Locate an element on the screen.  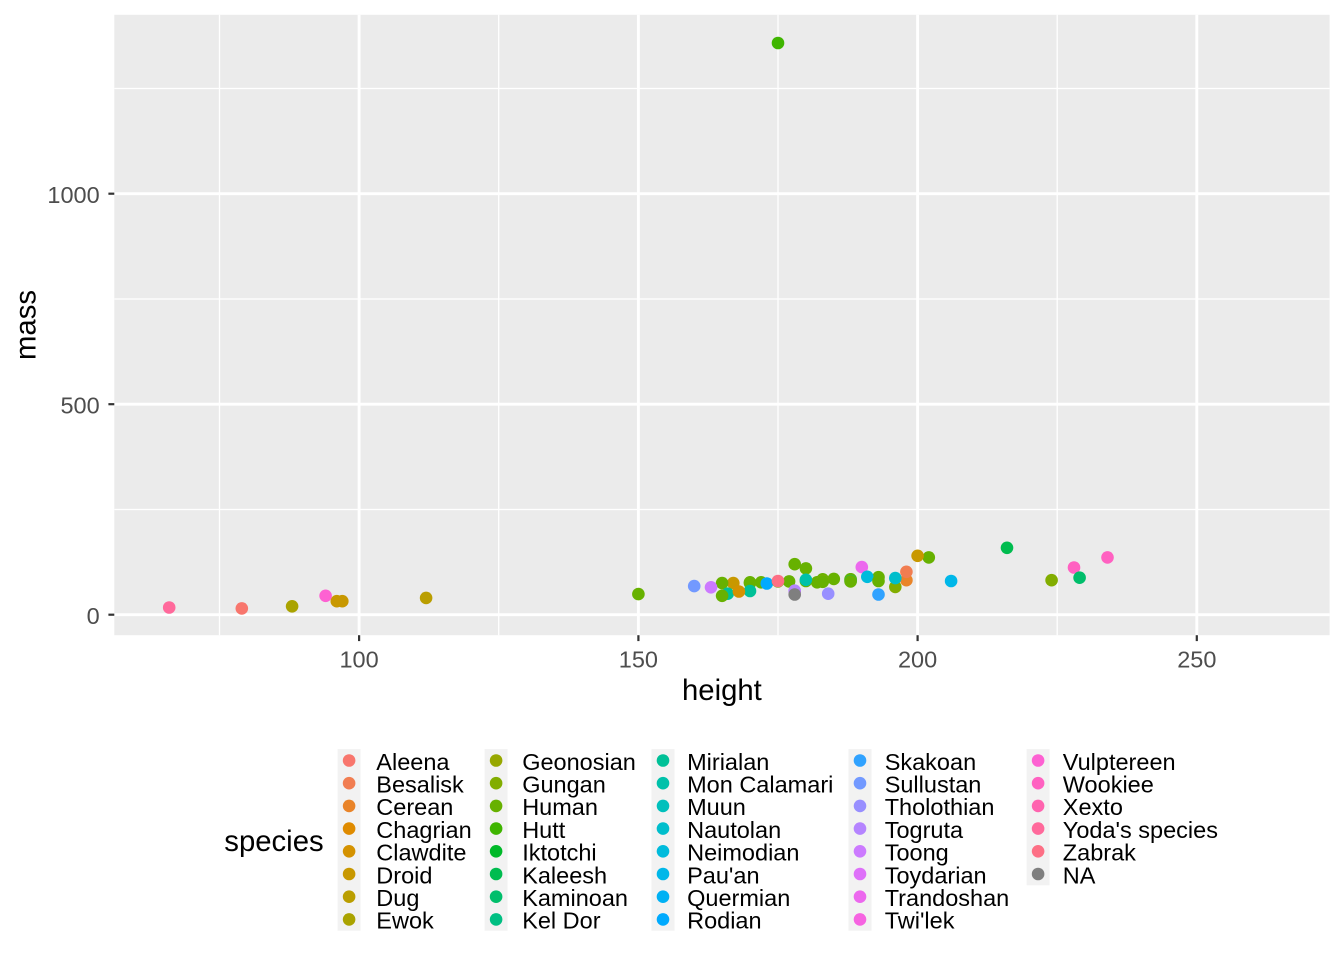
svg-text: Zabrak is located at coordinates (1099, 853).